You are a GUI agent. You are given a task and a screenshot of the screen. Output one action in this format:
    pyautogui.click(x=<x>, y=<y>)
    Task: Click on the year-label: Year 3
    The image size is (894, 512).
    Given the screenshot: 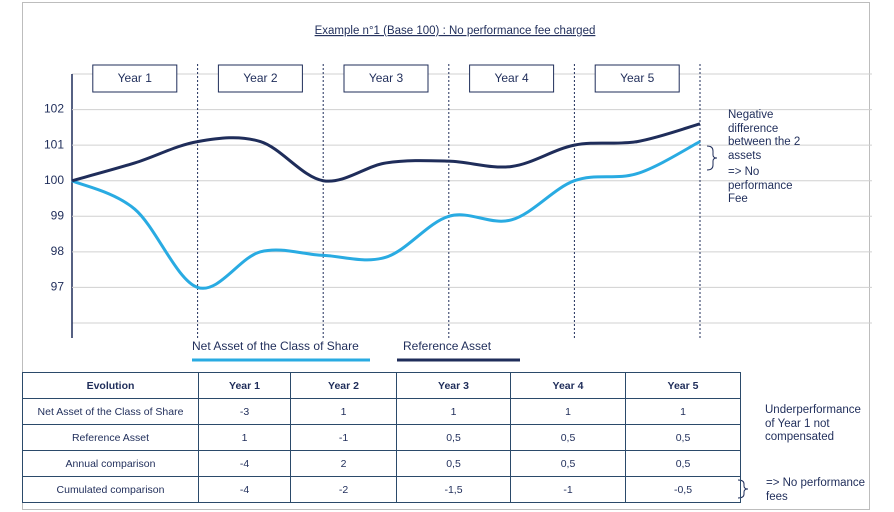 What is the action you would take?
    pyautogui.click(x=386, y=78)
    